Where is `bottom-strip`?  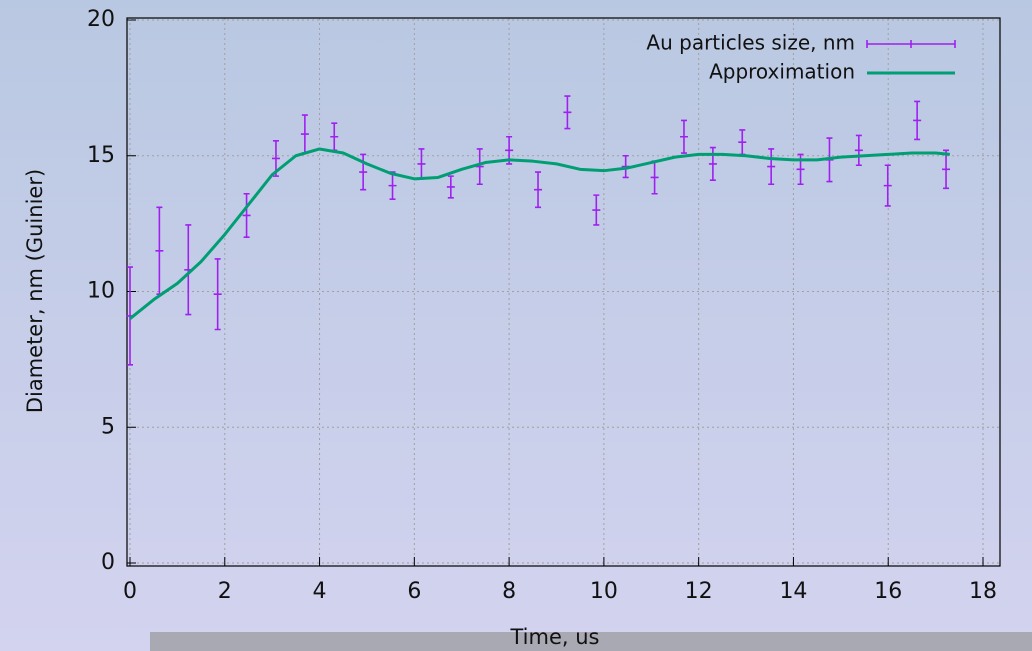 bottom-strip is located at coordinates (591, 641).